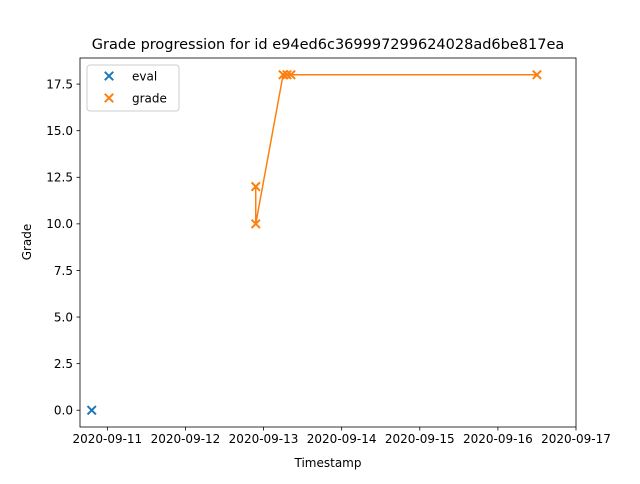  What do you see at coordinates (63, 271) in the screenshot?
I see `y-tick-label-3: 7.5` at bounding box center [63, 271].